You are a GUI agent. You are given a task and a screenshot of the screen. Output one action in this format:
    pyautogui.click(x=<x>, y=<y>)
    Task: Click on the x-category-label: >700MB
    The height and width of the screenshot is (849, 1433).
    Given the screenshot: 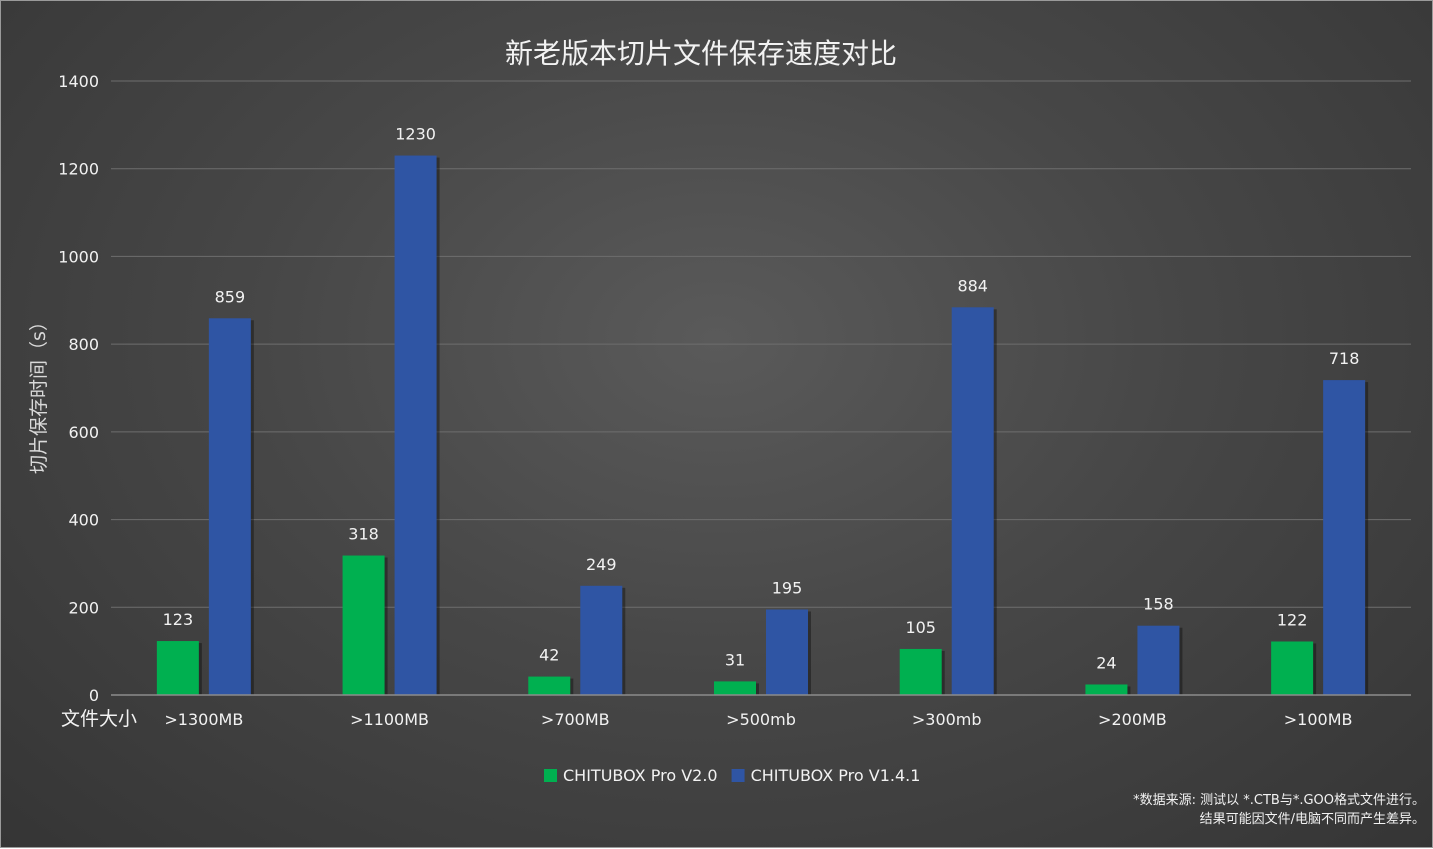 What is the action you would take?
    pyautogui.click(x=575, y=719)
    